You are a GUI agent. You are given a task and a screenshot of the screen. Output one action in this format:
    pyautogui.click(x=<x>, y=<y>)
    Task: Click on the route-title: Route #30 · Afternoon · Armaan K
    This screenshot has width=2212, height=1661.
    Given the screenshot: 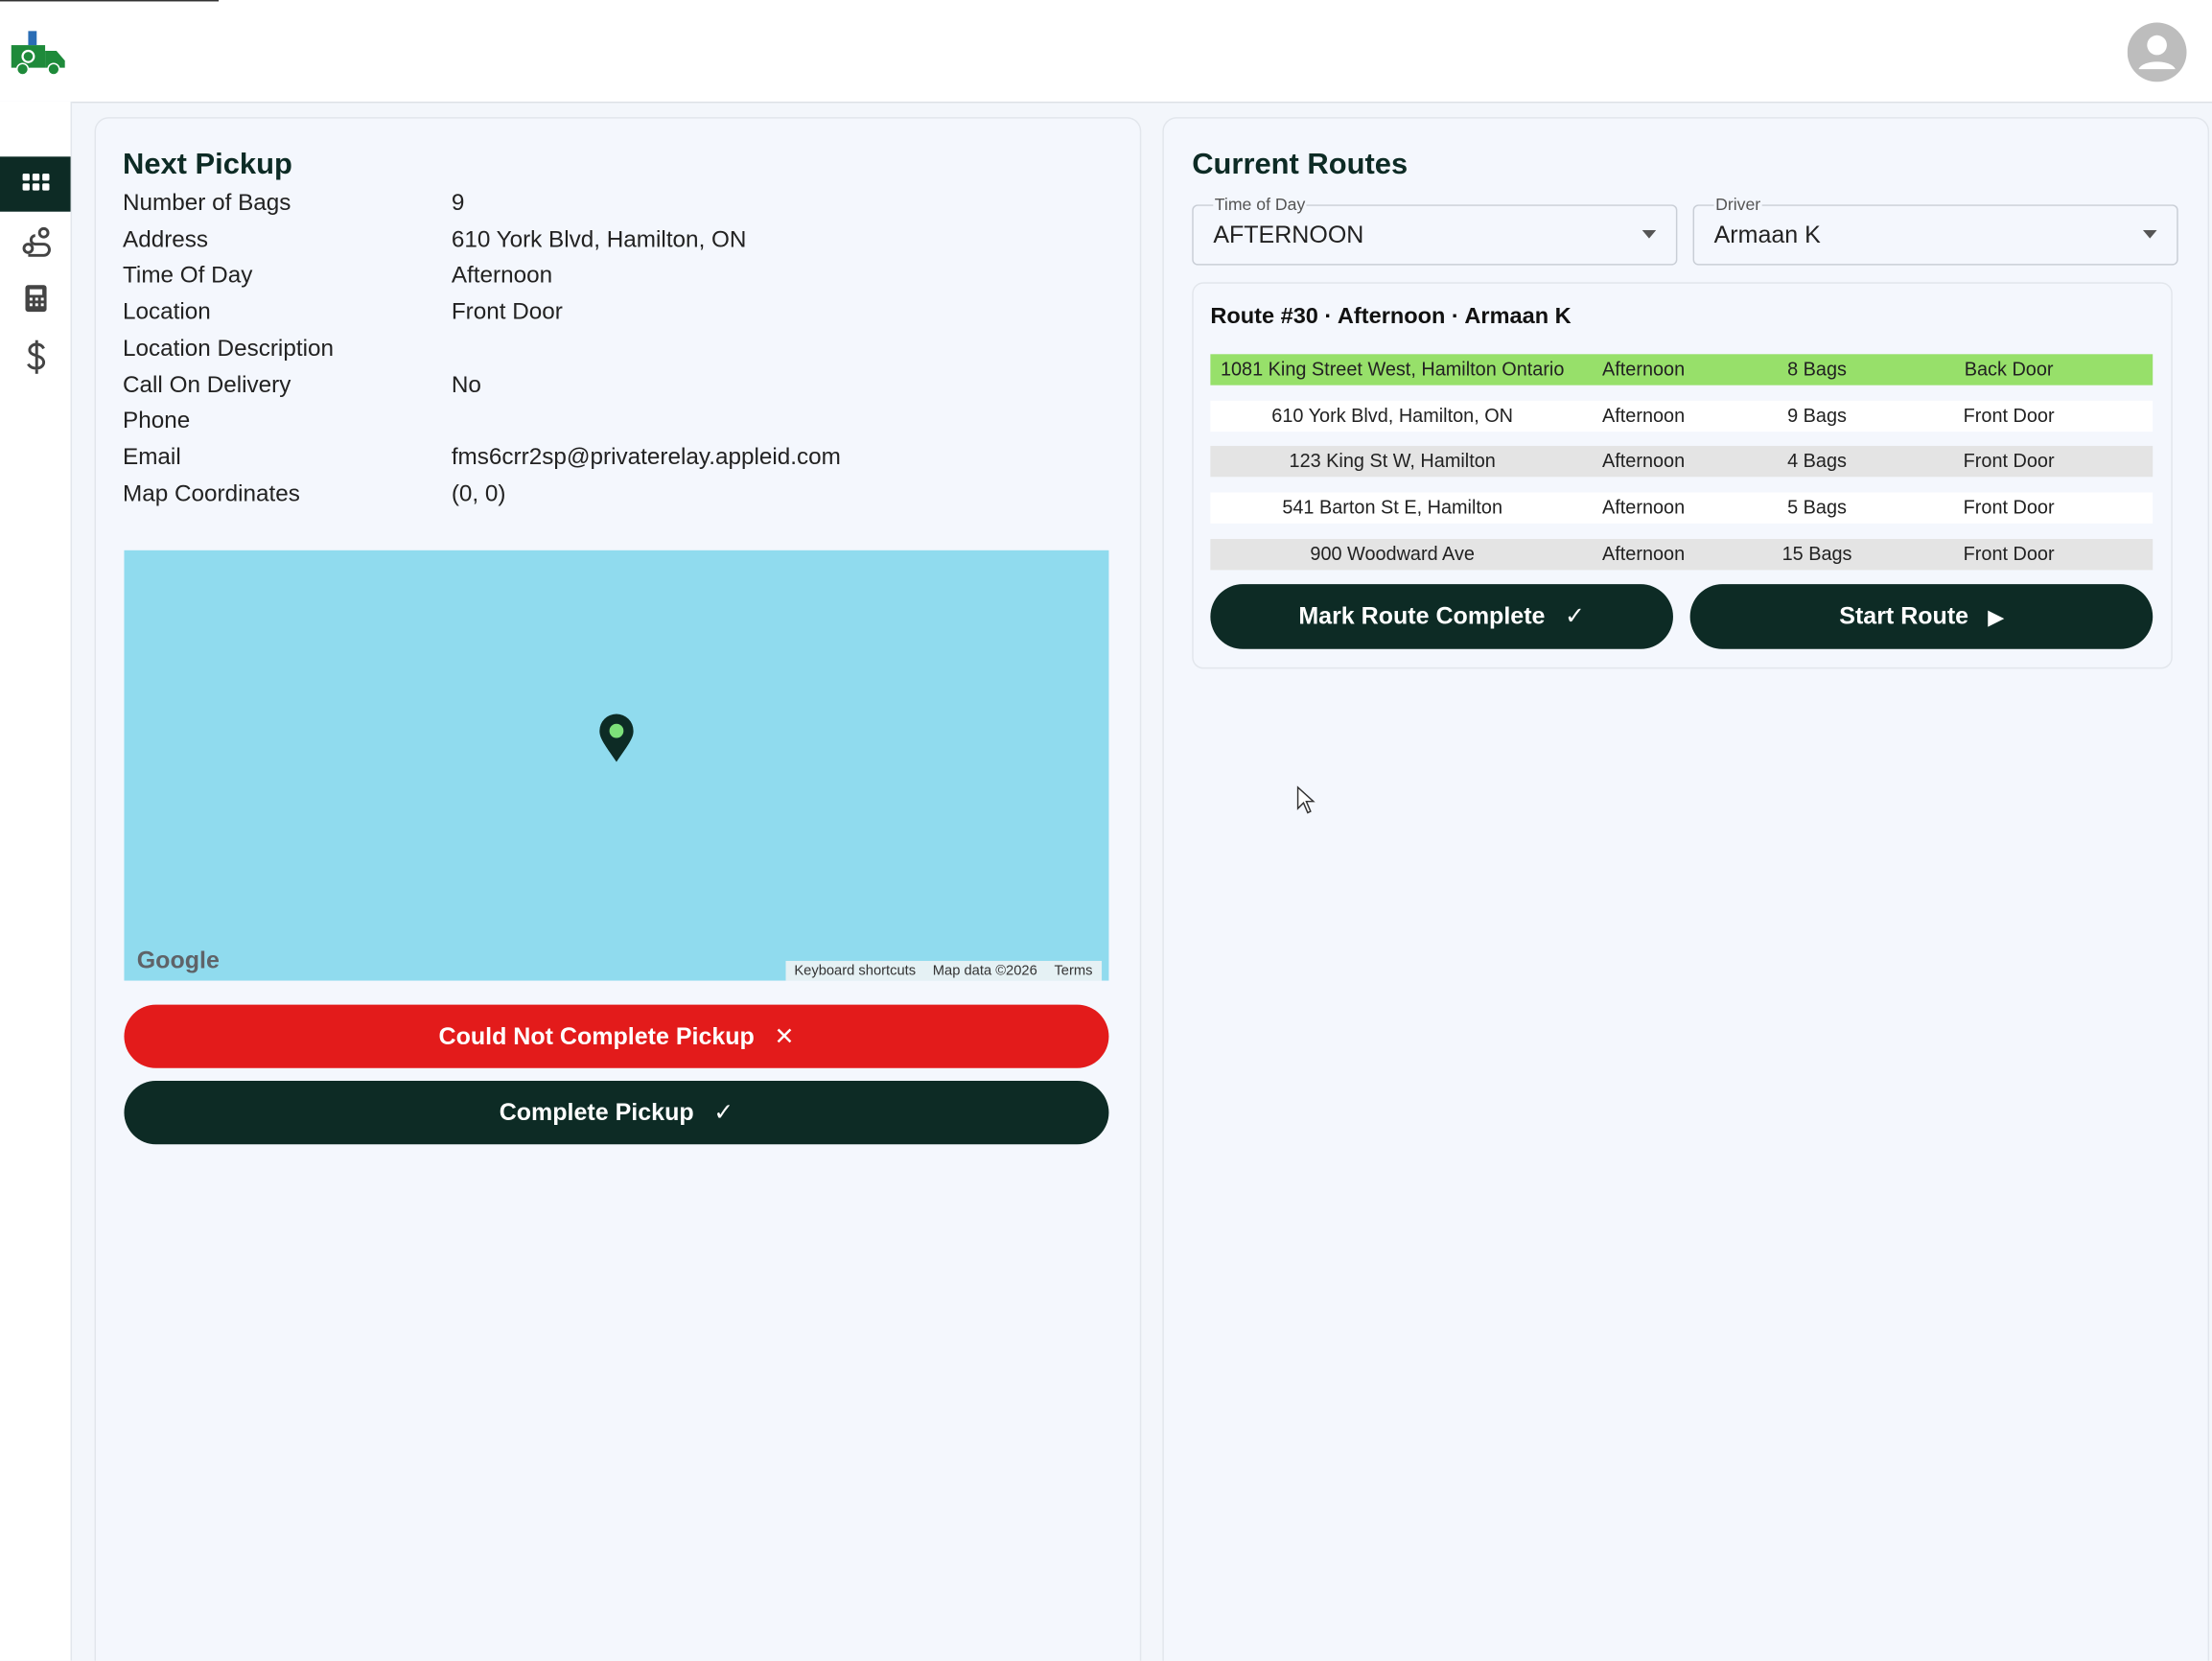 What is the action you would take?
    pyautogui.click(x=1391, y=316)
    